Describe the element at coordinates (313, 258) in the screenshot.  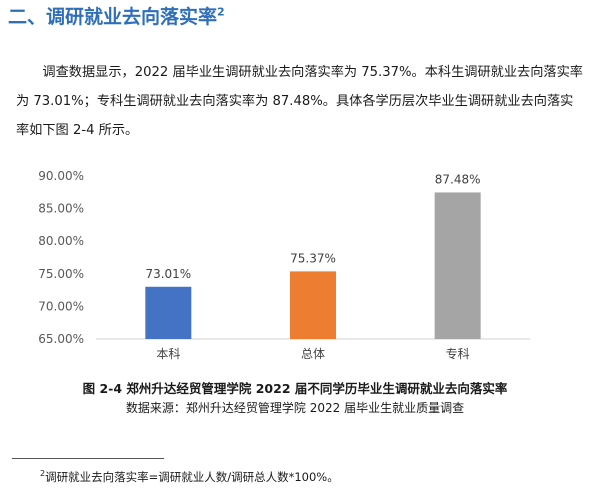
I see `data-label: 75.37%` at that location.